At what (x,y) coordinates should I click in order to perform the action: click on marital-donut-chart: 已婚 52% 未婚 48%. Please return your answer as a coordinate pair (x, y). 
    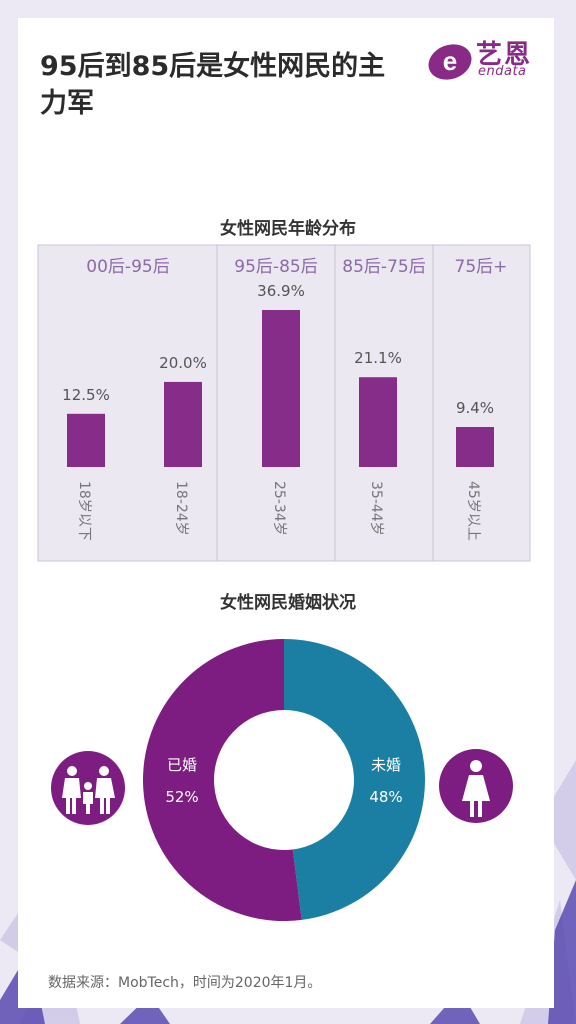
    Looking at the image, I should click on (284, 780).